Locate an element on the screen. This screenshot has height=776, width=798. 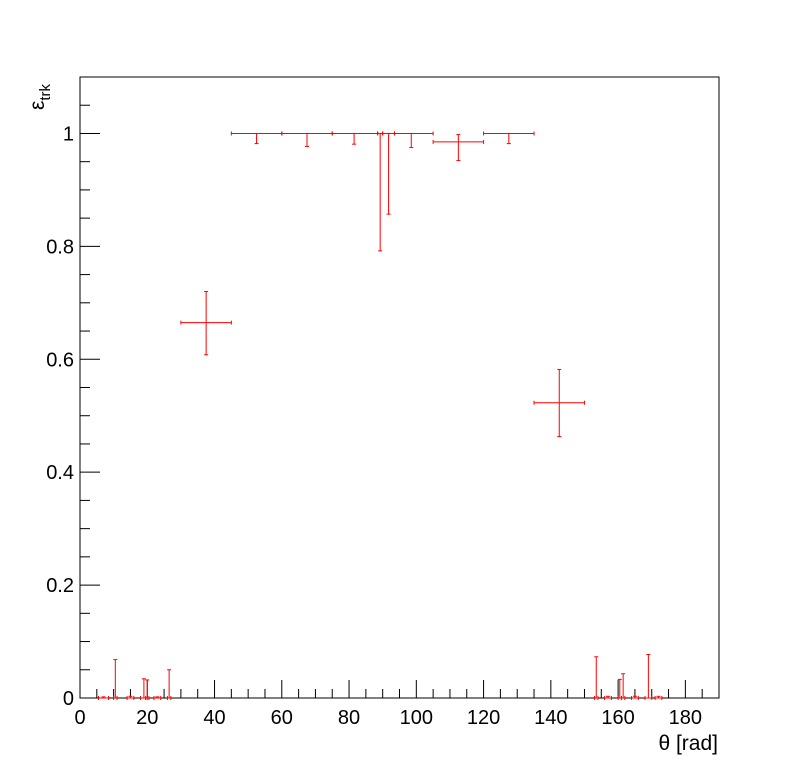
y-tick-label: 0 is located at coordinates (68, 699).